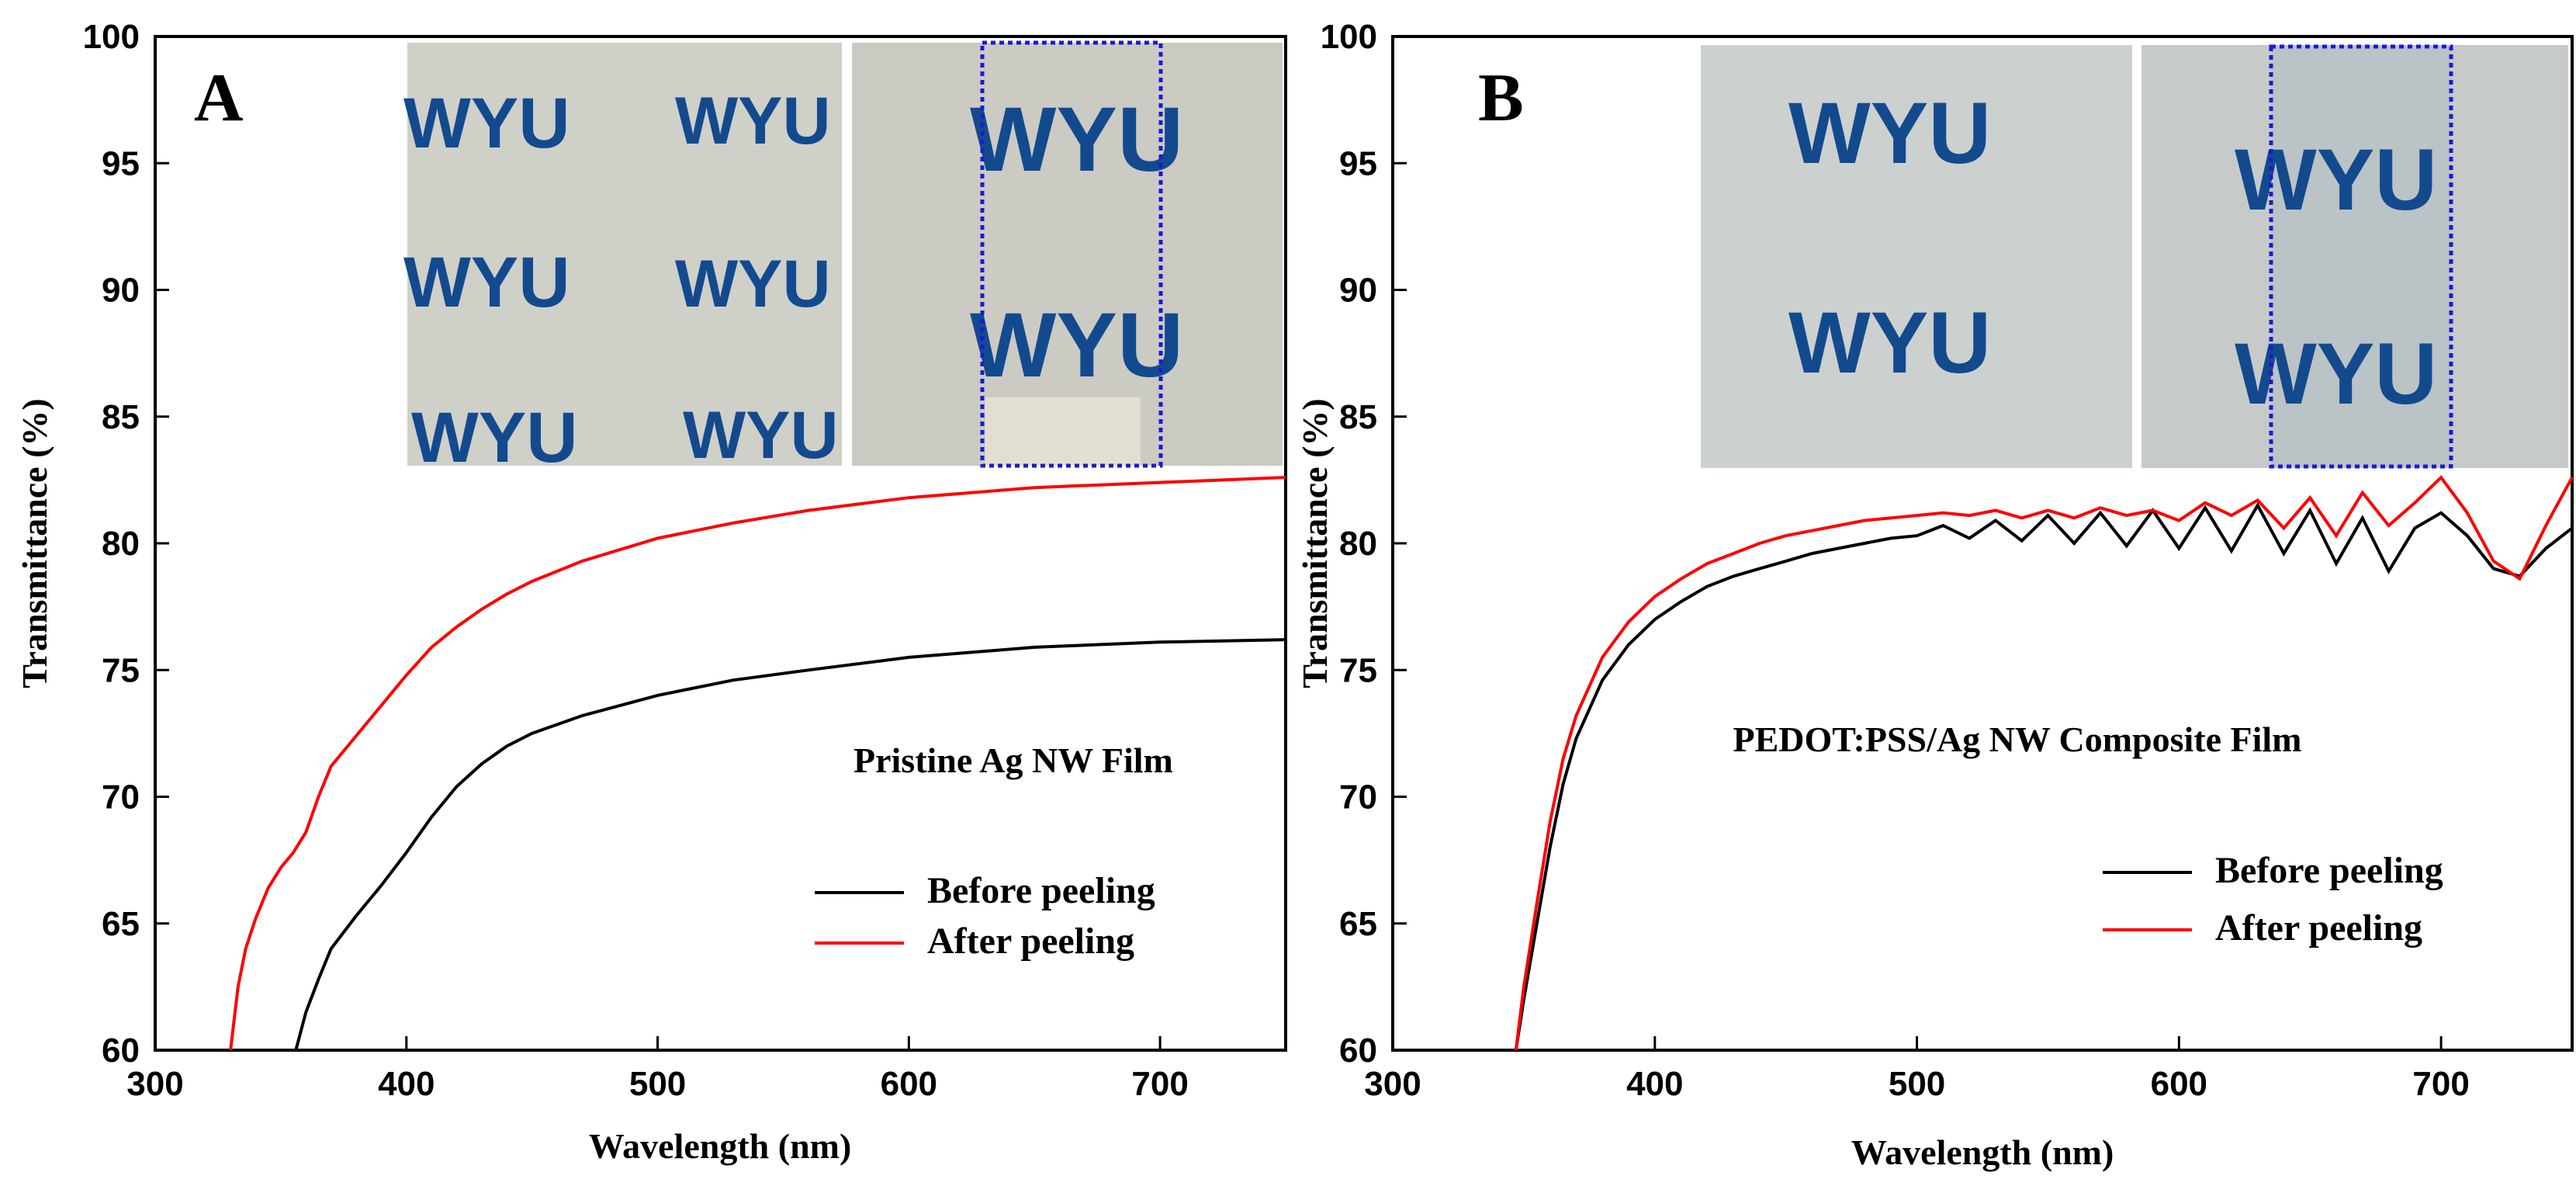  I want to click on x-axis-label-a: Wavelength (nm), so click(720, 1146).